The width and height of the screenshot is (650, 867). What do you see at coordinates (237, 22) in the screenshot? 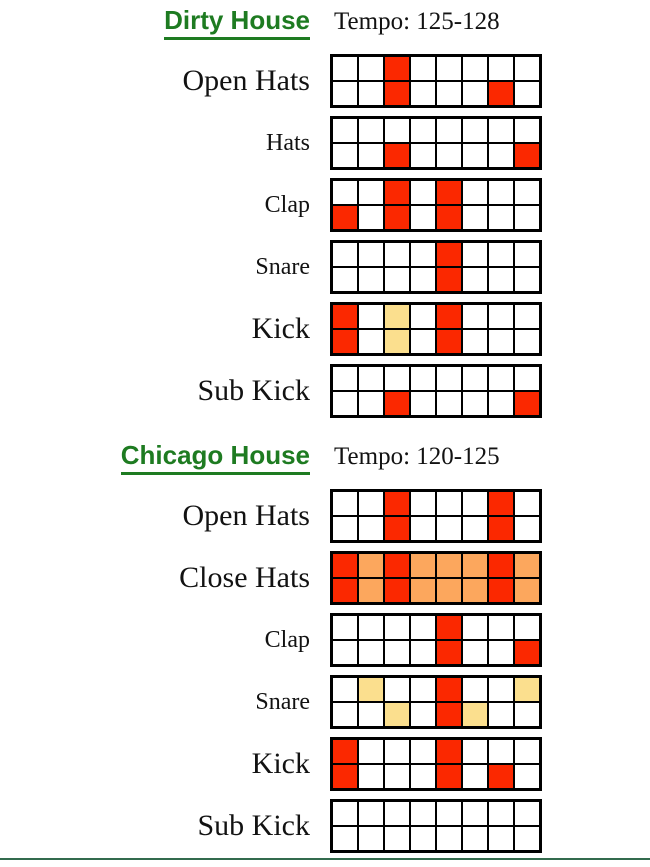
I see `section-title: Dirty House` at bounding box center [237, 22].